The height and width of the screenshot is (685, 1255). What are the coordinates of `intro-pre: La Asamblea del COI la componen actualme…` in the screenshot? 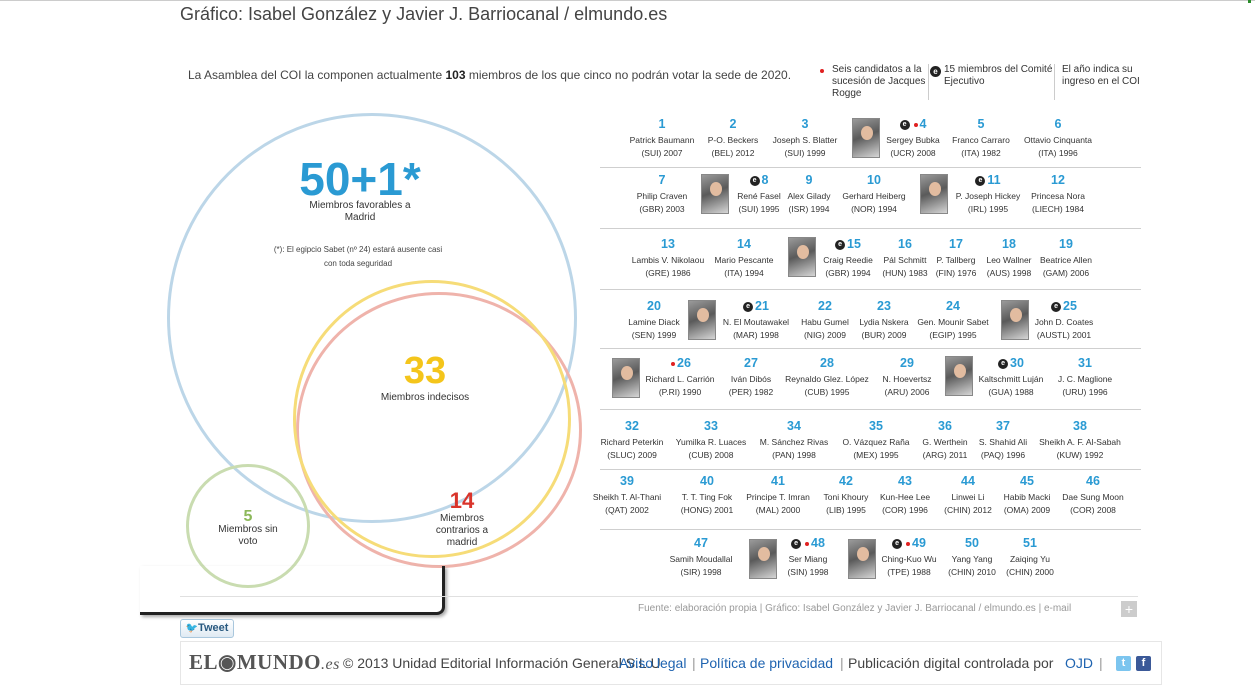 It's located at (317, 75).